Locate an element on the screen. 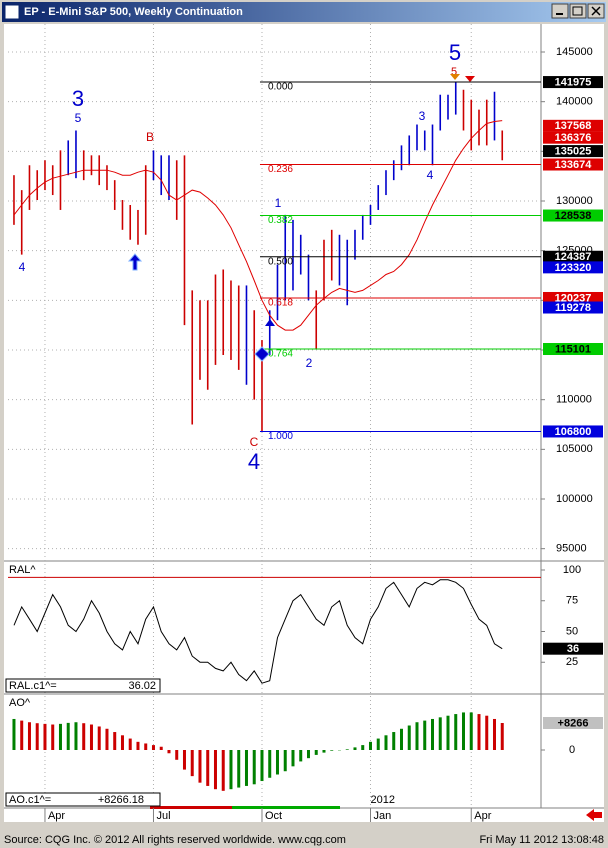  price-tag-label: +8266 is located at coordinates (573, 723).